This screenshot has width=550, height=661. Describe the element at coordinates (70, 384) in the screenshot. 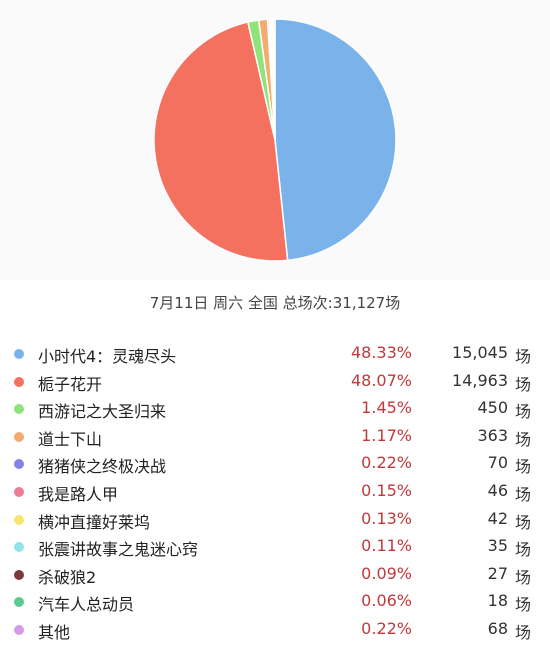

I see `legend-label: 栀子花开` at that location.